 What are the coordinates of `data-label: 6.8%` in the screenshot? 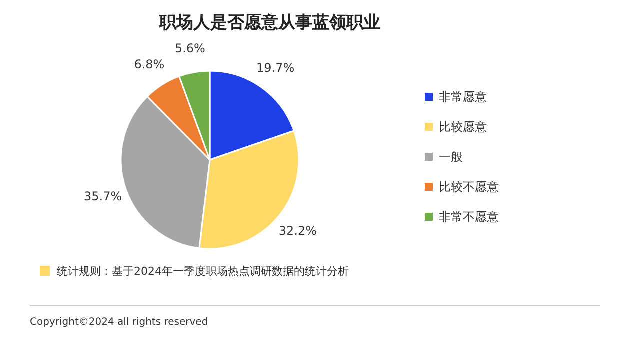 It's located at (149, 65).